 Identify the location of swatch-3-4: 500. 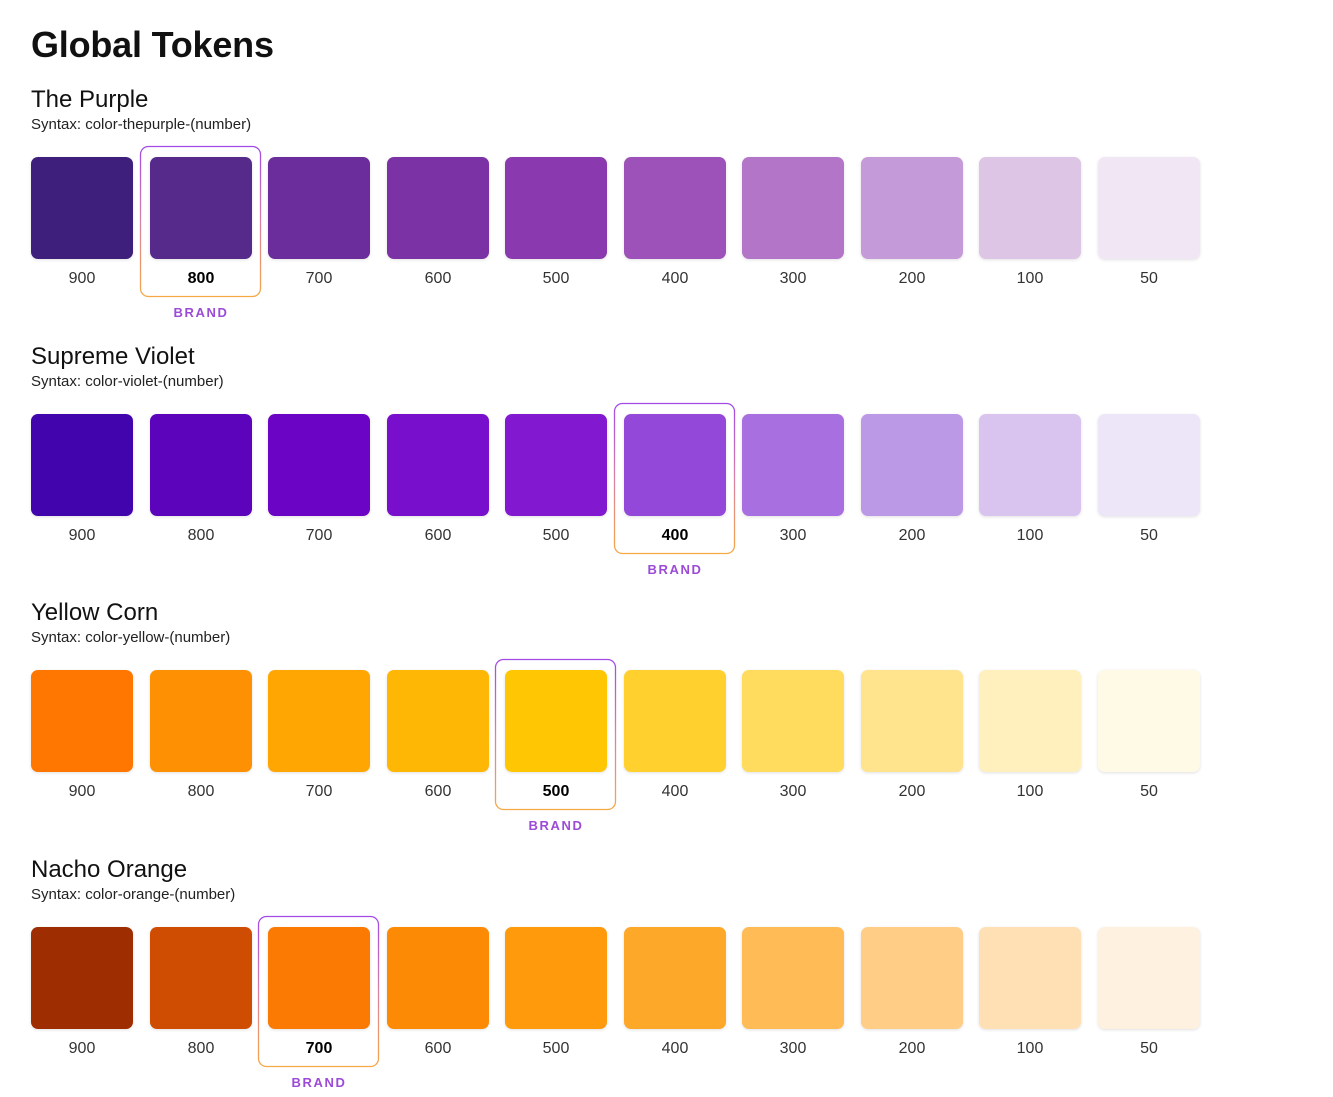
(556, 1002).